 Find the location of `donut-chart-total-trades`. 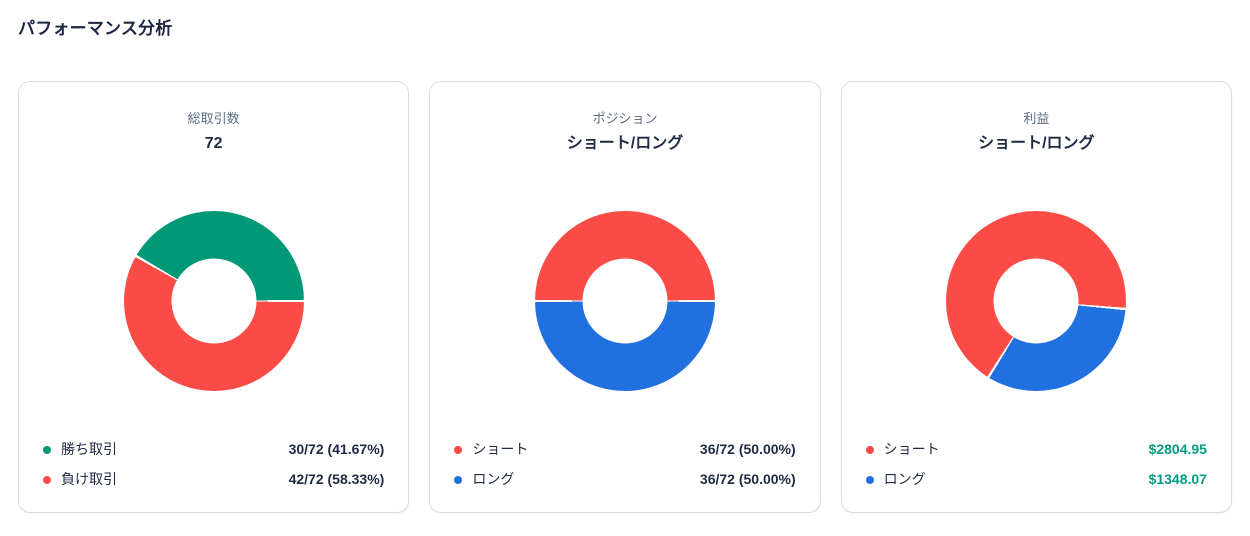

donut-chart-total-trades is located at coordinates (213, 301).